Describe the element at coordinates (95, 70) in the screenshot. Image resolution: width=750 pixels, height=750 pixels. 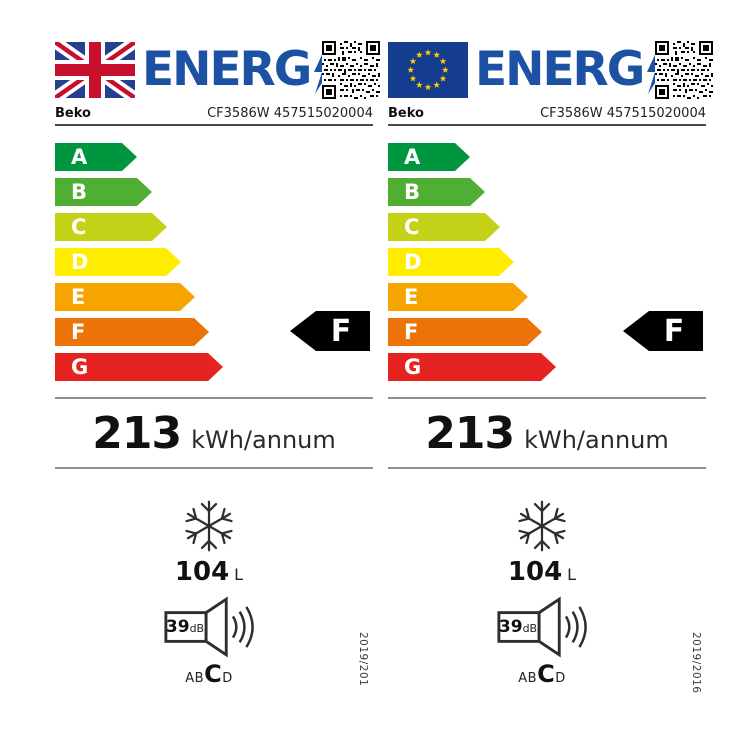
I see `uk-flag-icon` at that location.